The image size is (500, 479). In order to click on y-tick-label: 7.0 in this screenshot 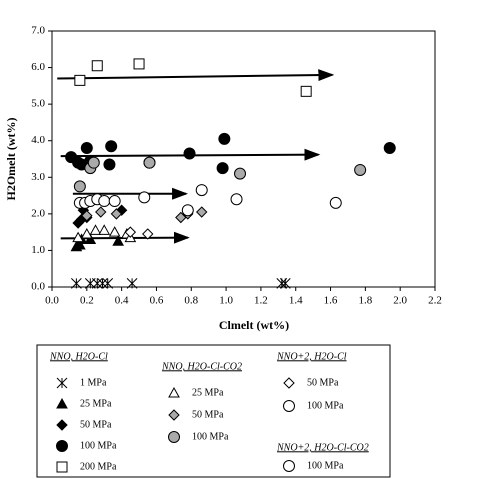, I will do `click(38, 31)`.